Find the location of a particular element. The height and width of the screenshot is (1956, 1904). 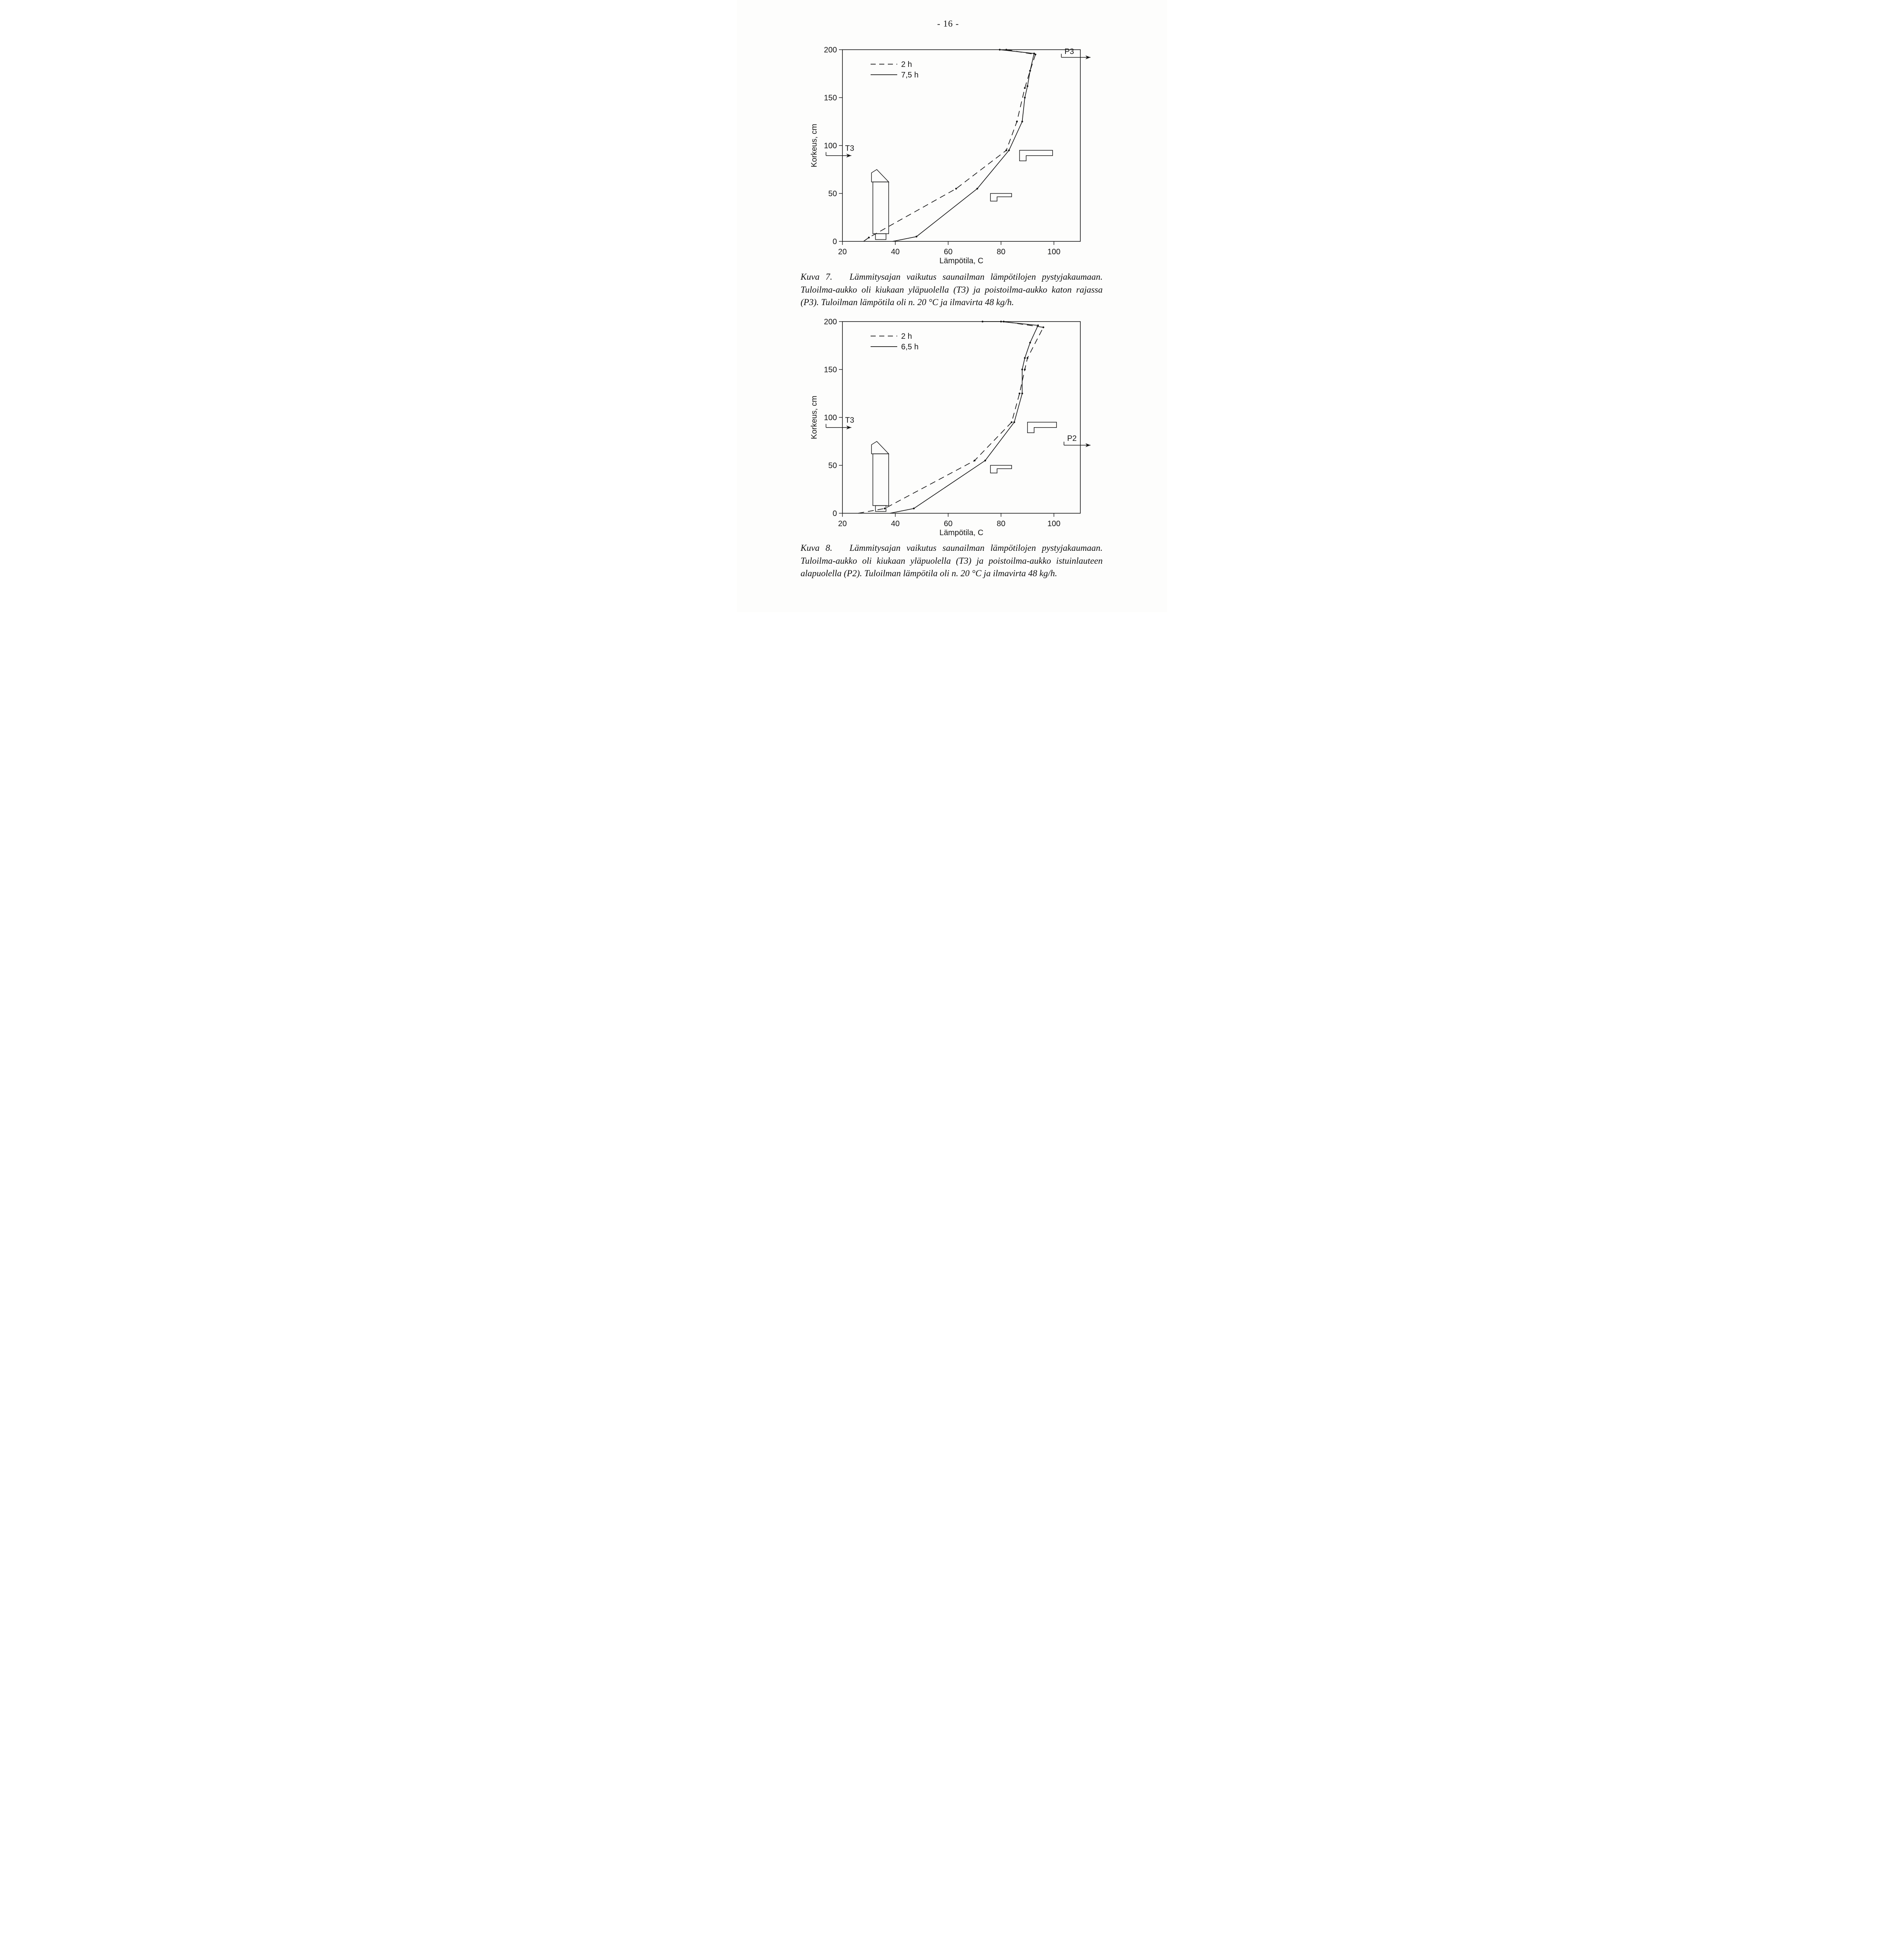

annotation-label-P3: P3 is located at coordinates (1069, 51).